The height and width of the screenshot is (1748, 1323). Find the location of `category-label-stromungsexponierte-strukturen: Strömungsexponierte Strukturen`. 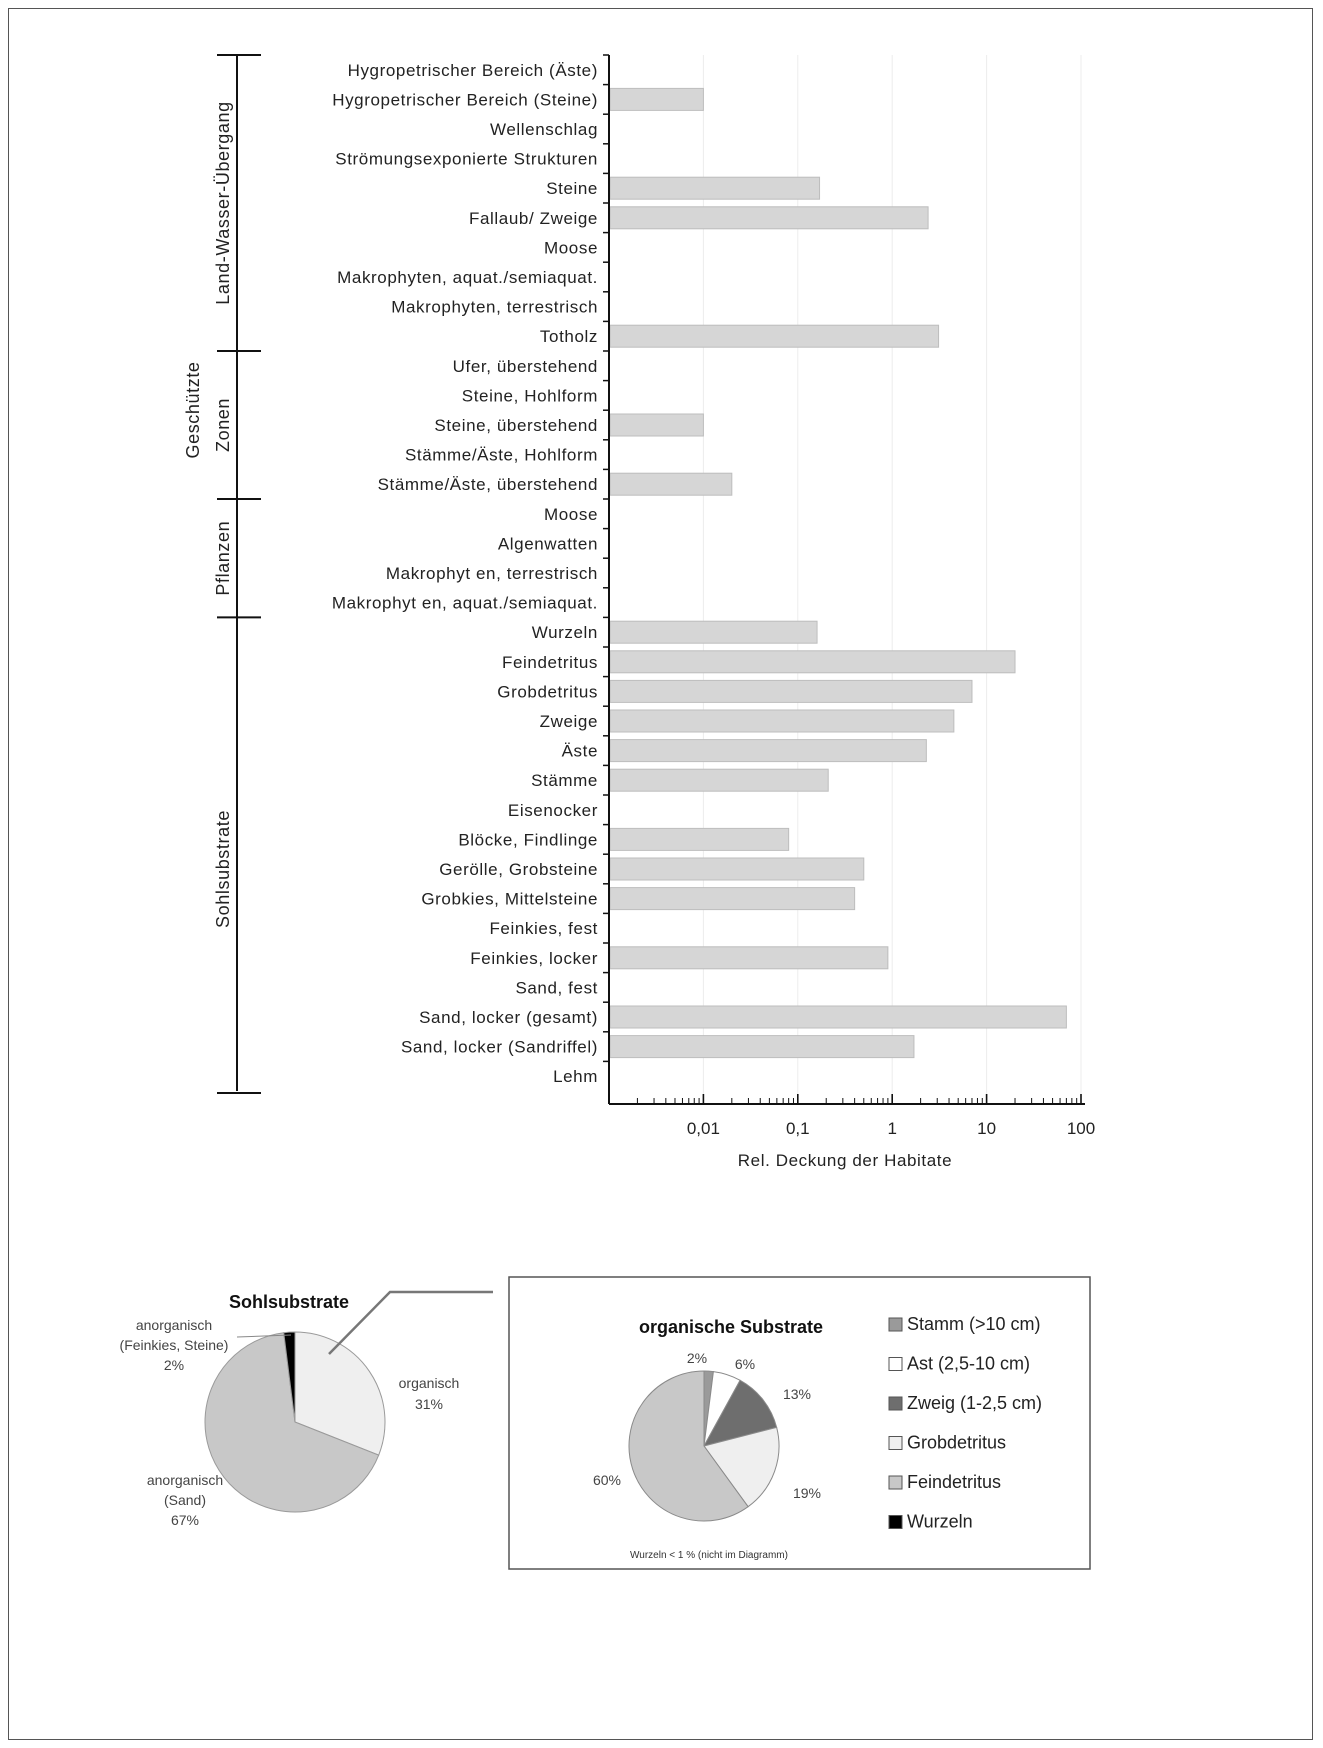

category-label-stromungsexponierte-strukturen: Strömungsexponierte Strukturen is located at coordinates (466, 159).